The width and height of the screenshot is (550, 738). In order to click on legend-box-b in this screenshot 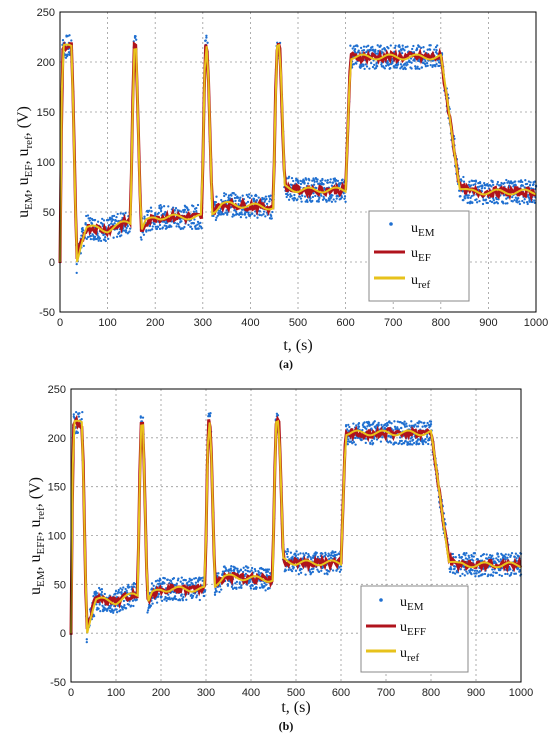, I will do `click(414, 629)`.